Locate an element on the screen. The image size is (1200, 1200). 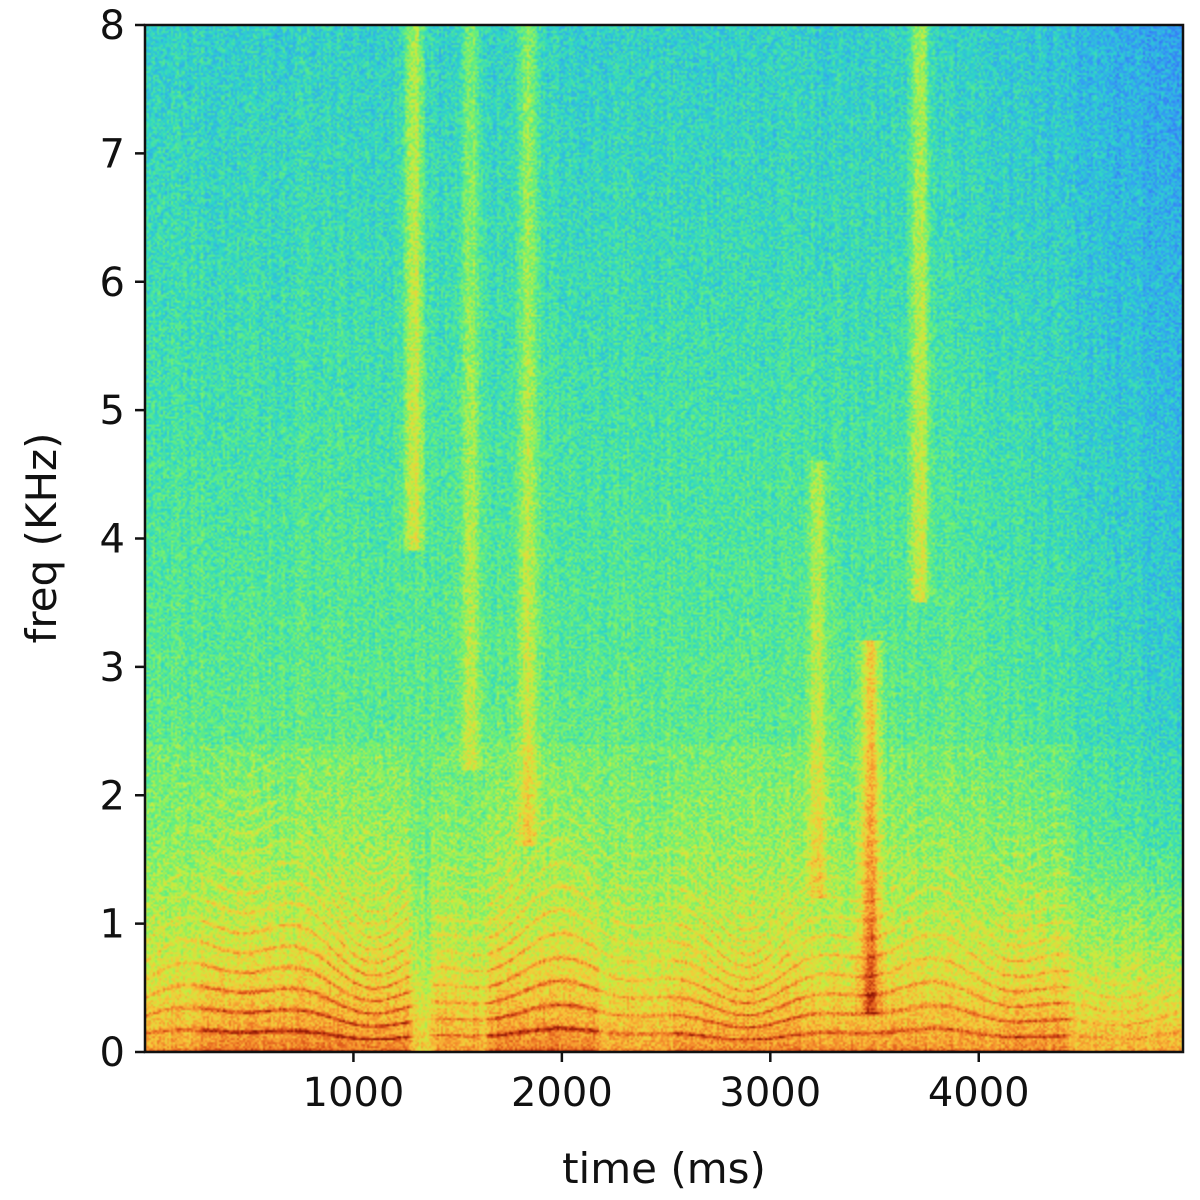
x-tick-label: 3000 is located at coordinates (770, 1093).